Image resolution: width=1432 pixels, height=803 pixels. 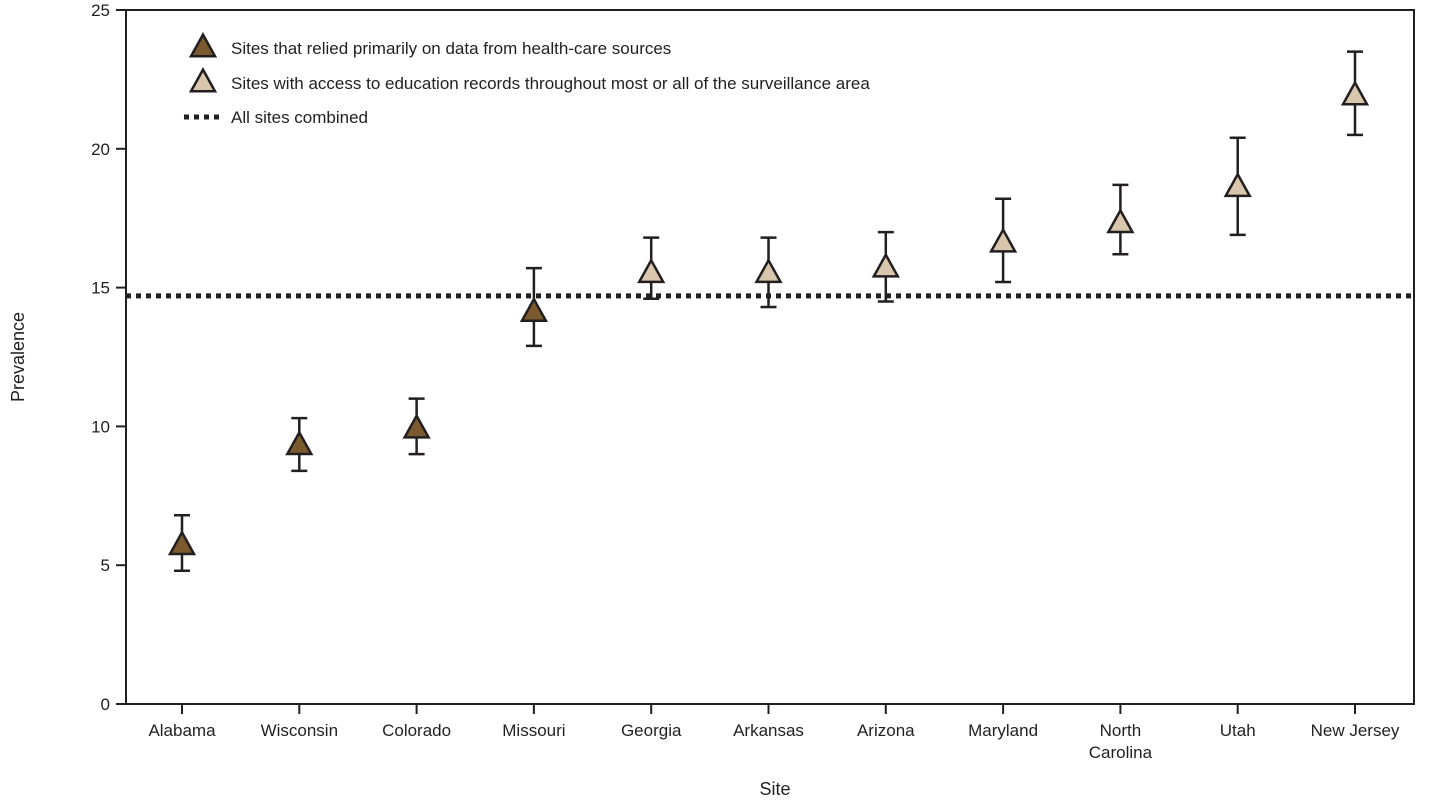 What do you see at coordinates (100, 426) in the screenshot?
I see `y-tick-label: 10` at bounding box center [100, 426].